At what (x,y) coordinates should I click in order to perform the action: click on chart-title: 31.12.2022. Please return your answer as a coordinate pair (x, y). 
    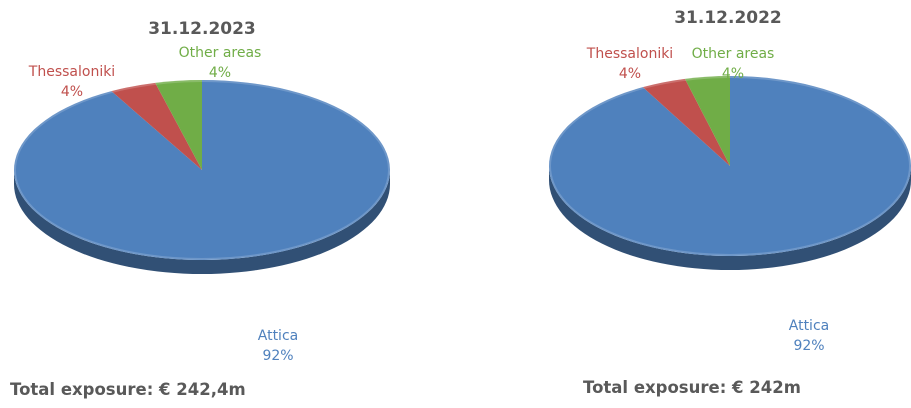
    Looking at the image, I should click on (728, 18).